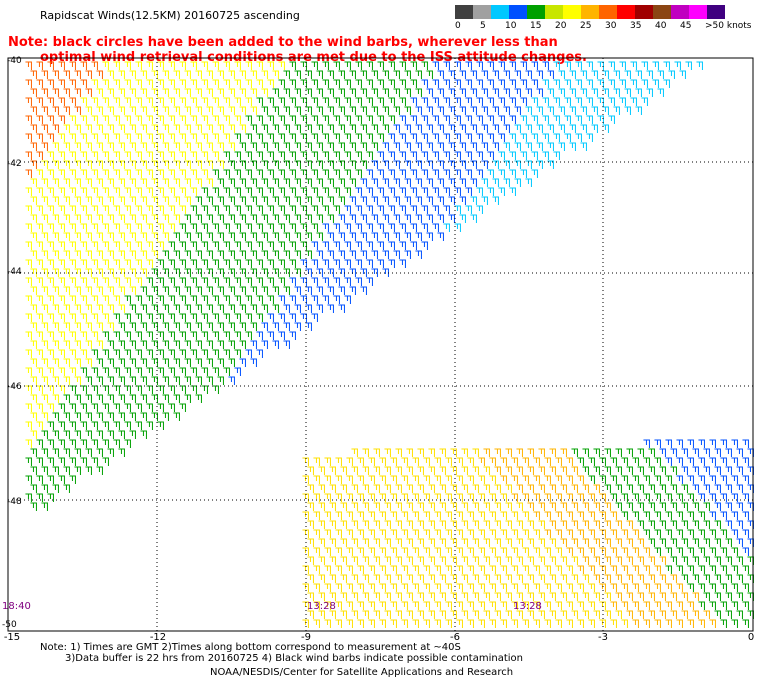  Describe the element at coordinates (482, 12) in the screenshot. I see `scale-swatch` at that location.